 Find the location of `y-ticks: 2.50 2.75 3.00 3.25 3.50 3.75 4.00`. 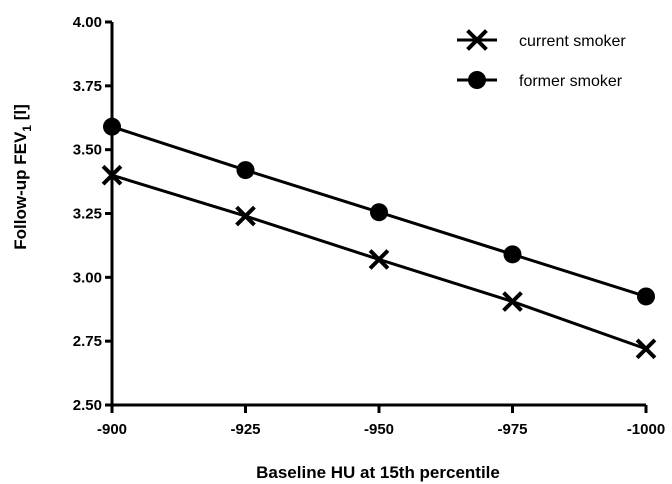

y-ticks: 2.50 2.75 3.00 3.25 3.50 3.75 4.00 is located at coordinates (92, 214).